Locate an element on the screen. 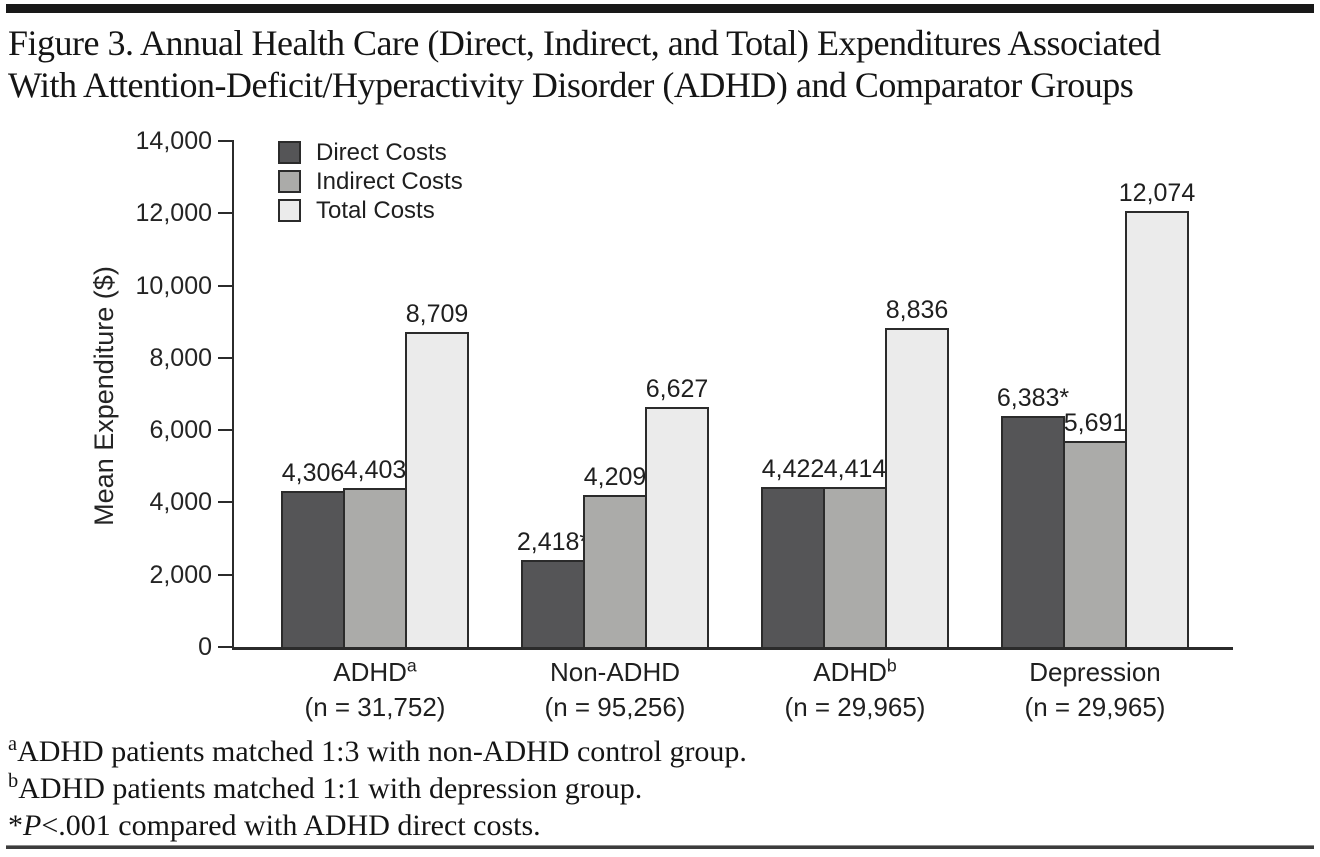  bar-value-label: 2,418* is located at coordinates (553, 542).